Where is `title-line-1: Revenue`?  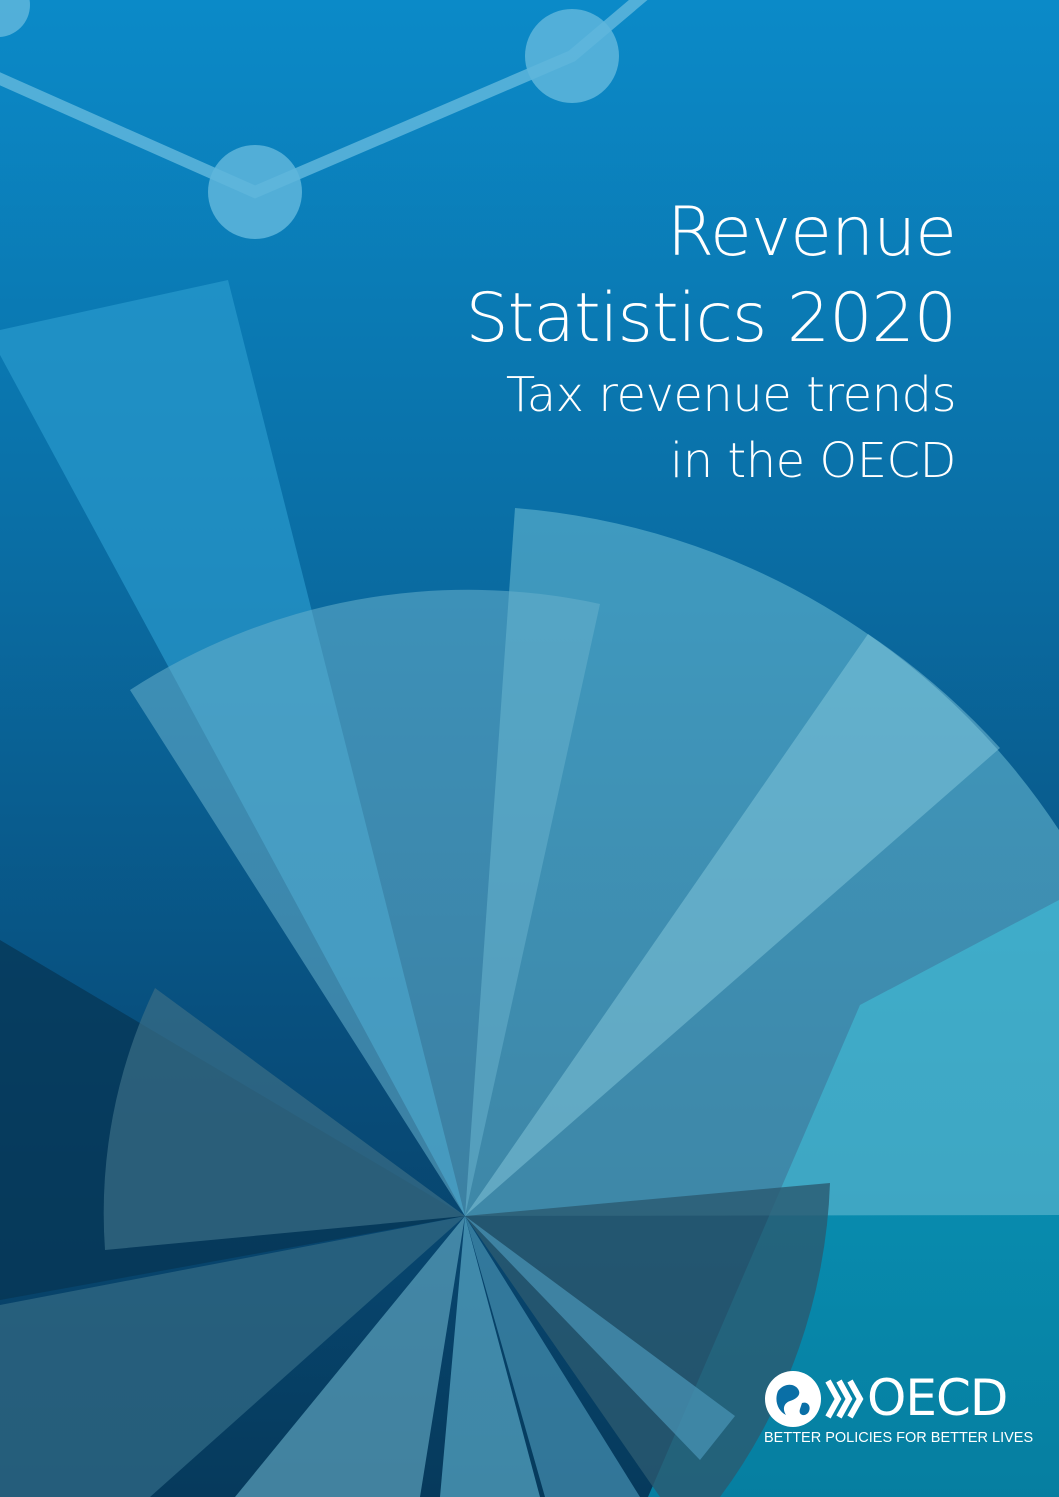 title-line-1: Revenue is located at coordinates (811, 232).